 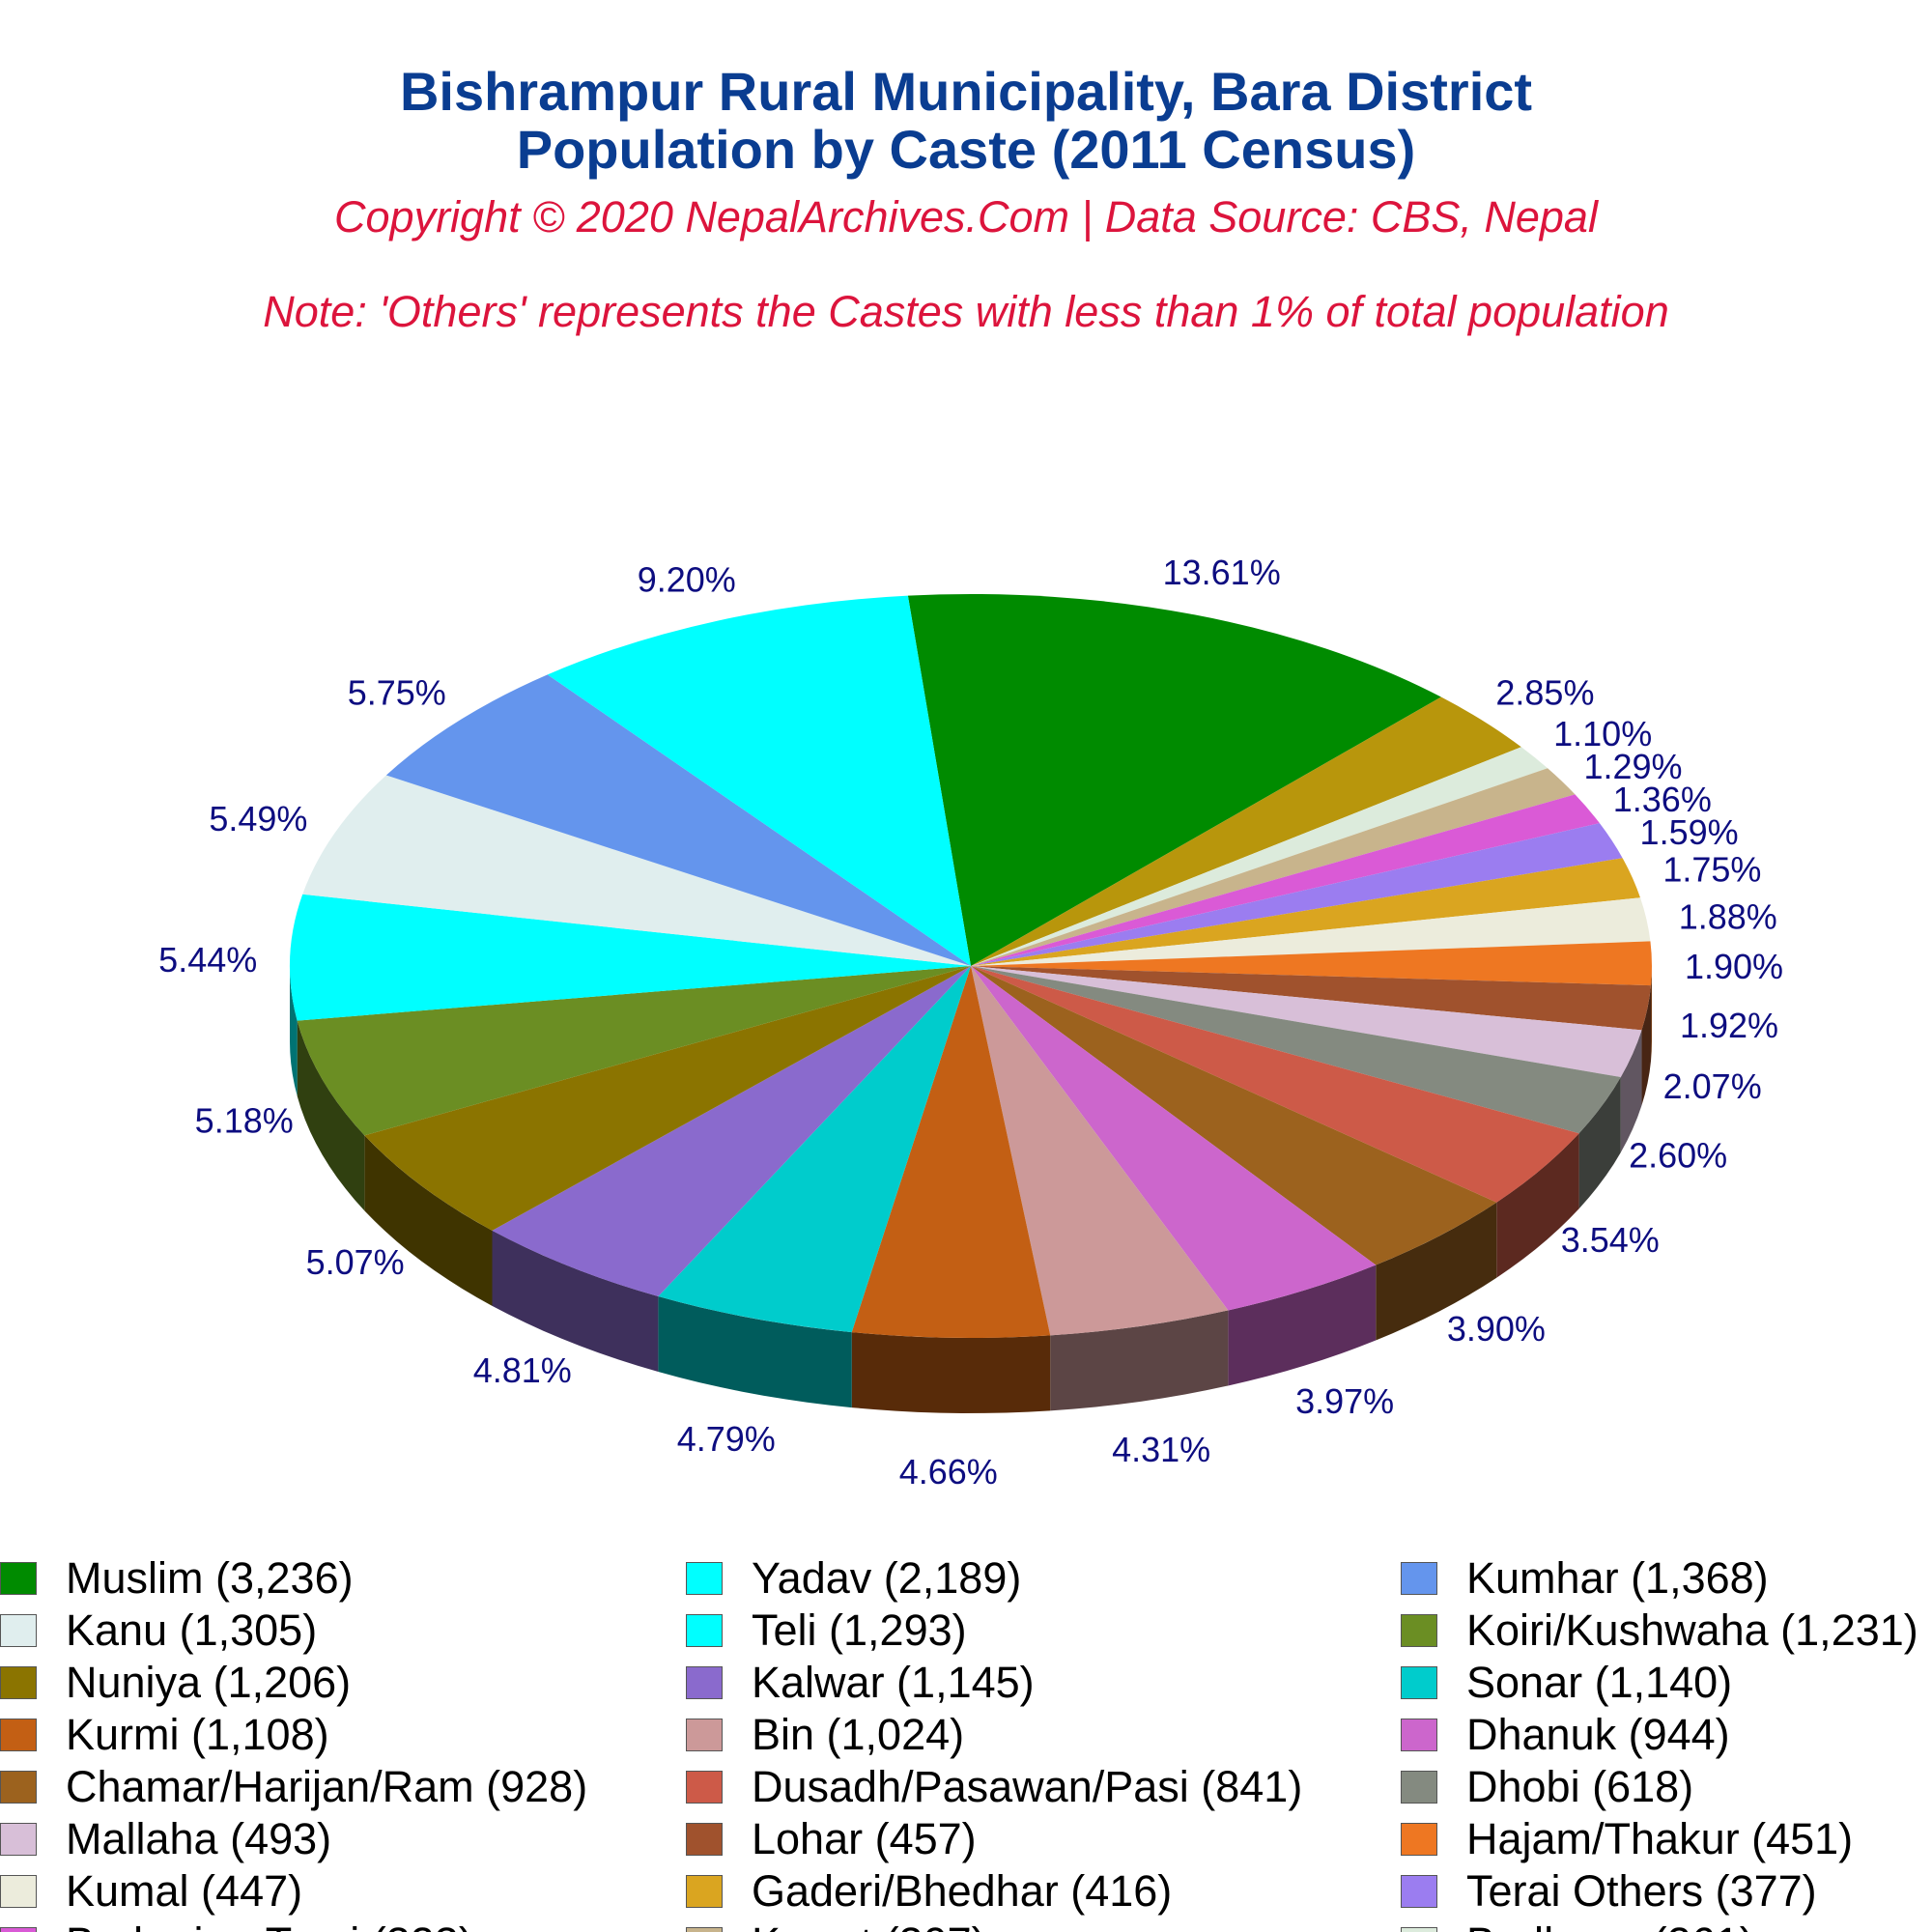 I want to click on pie-side-dhobi, so click(x=1599, y=1143).